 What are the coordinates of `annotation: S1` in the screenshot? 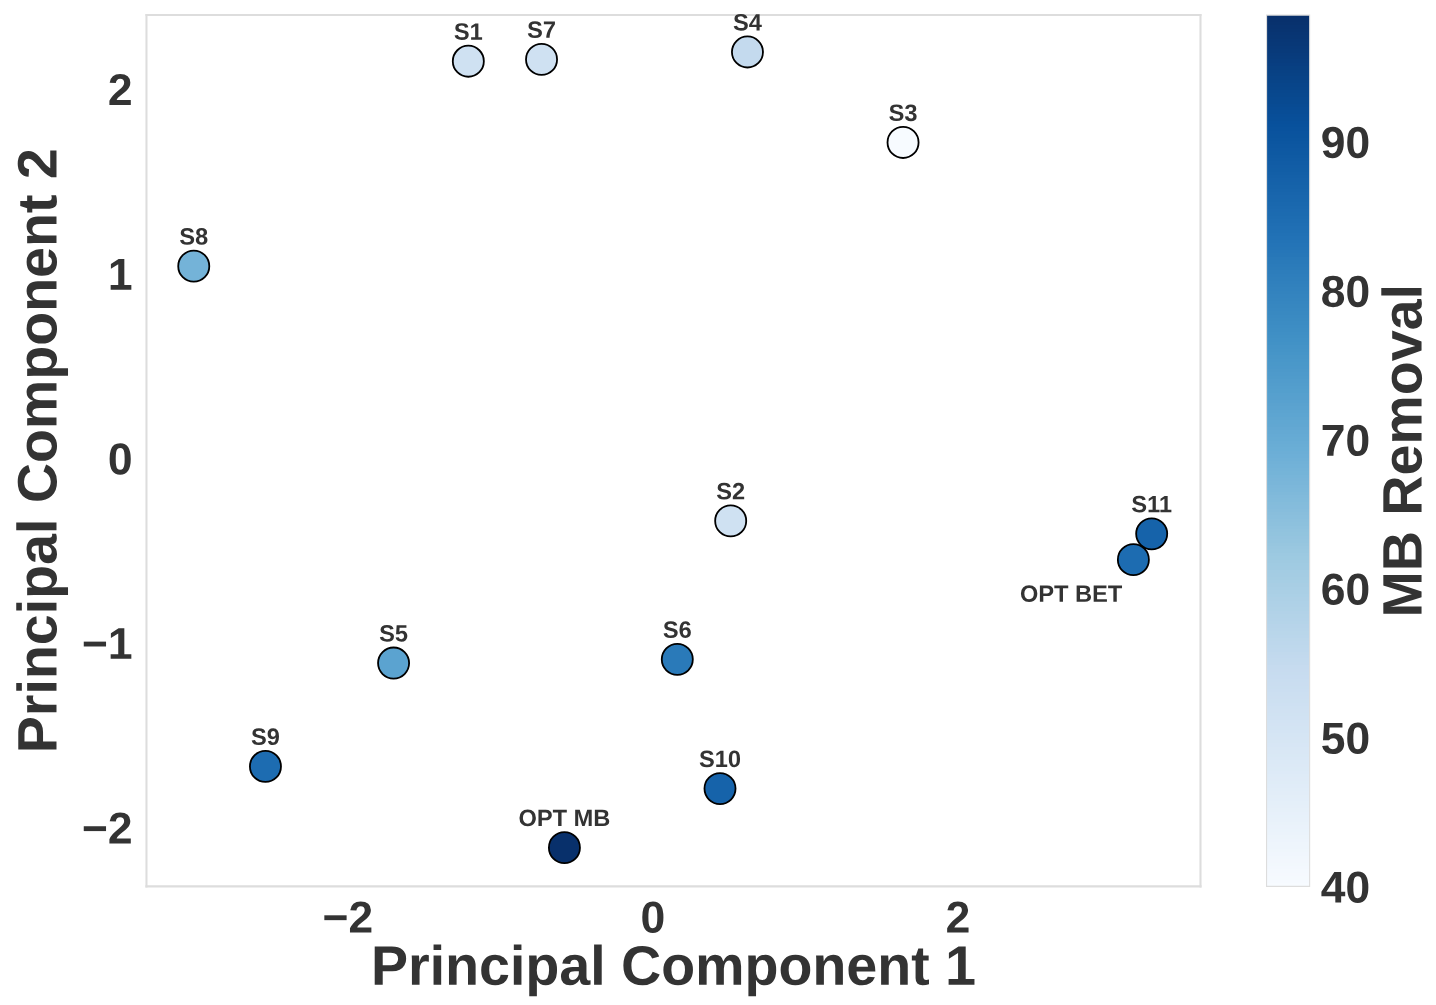 It's located at (468, 31).